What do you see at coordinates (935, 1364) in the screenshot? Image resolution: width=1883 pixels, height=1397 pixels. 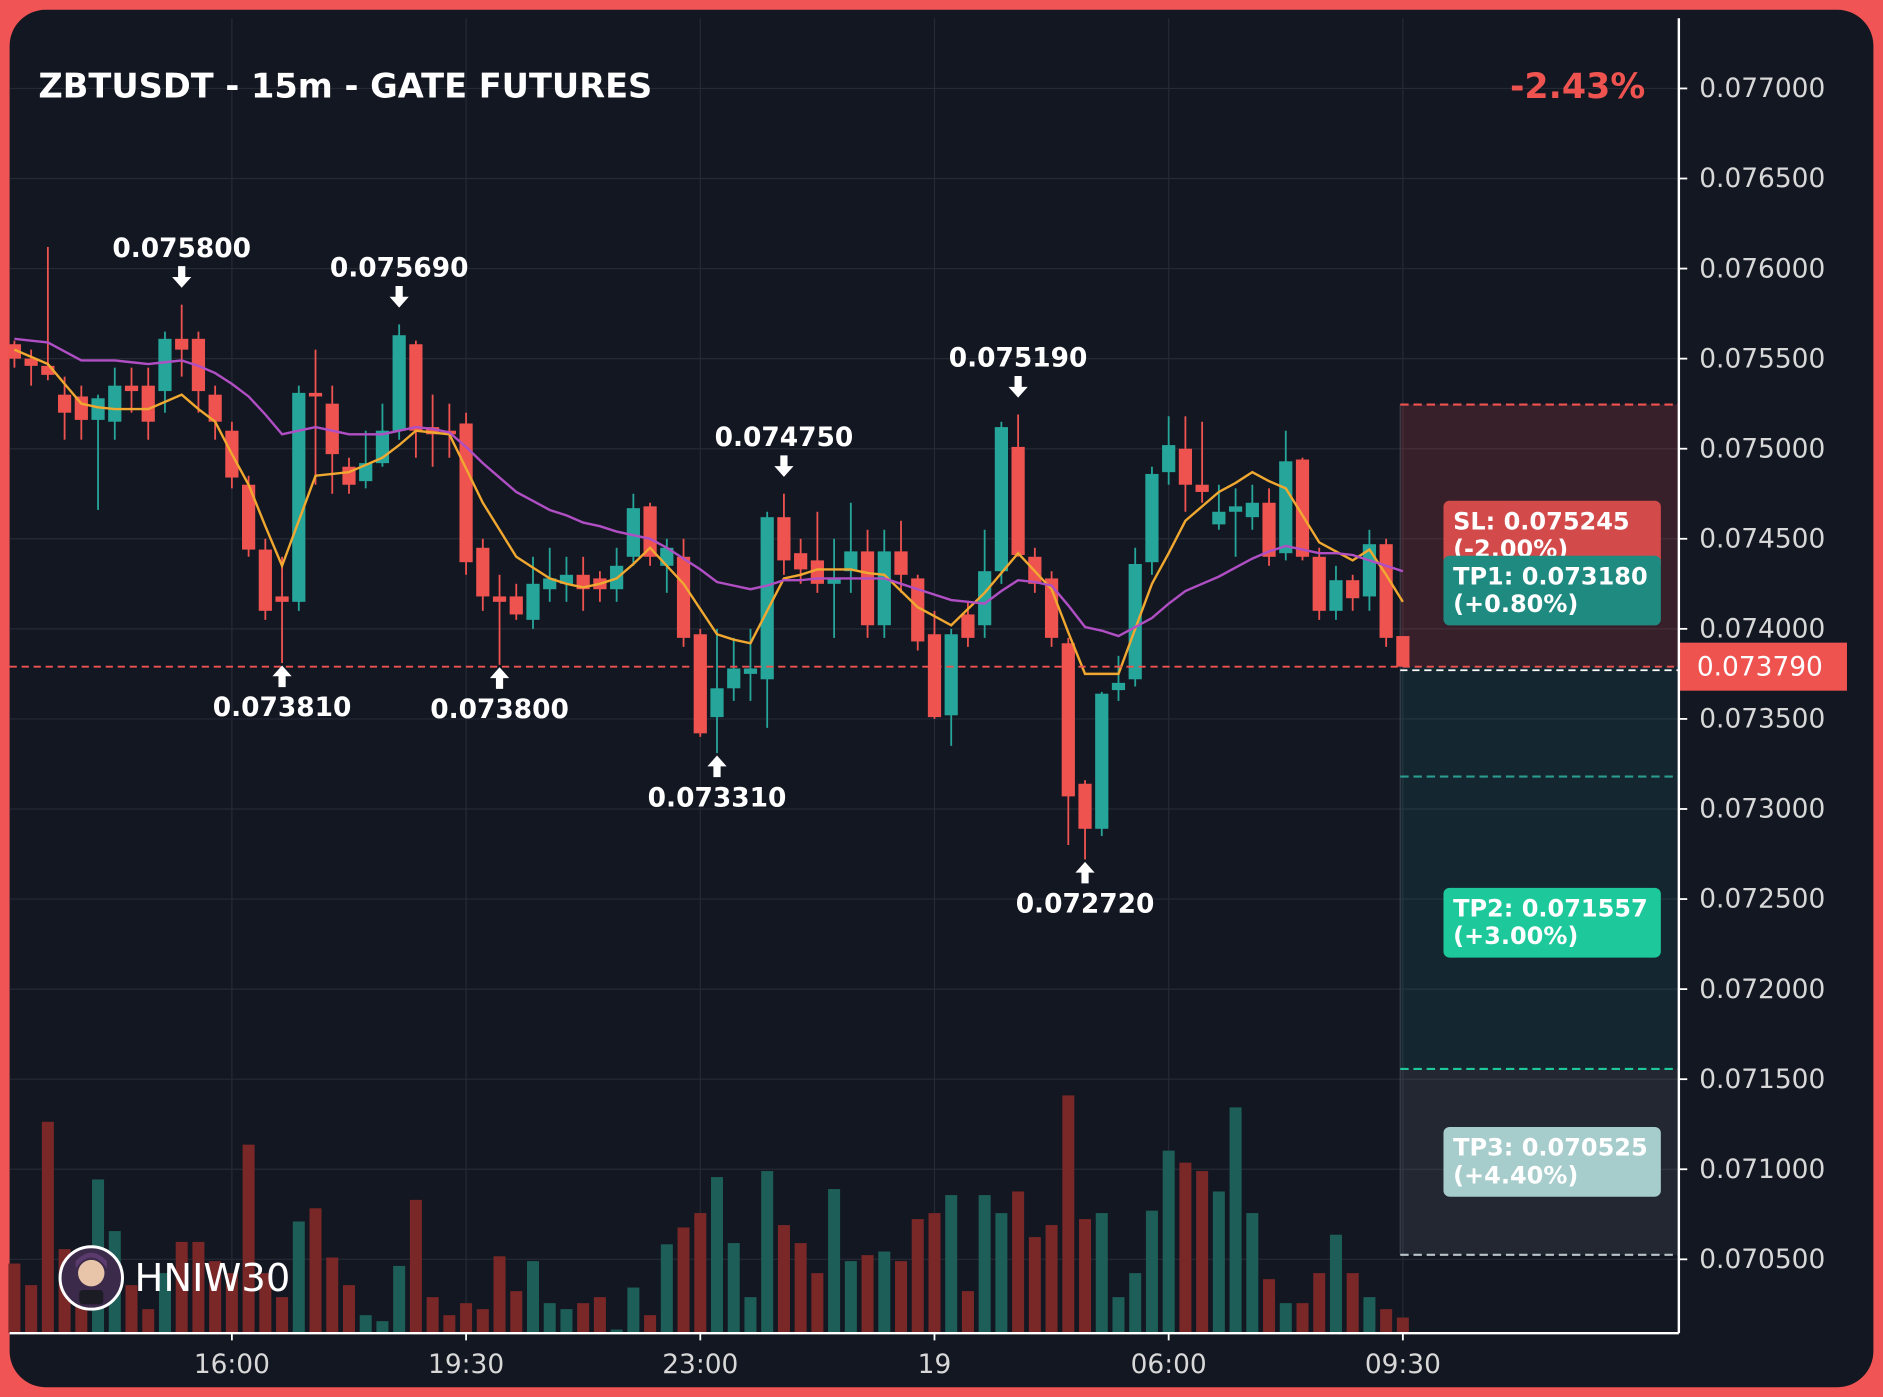 I see `x-tick-label: 19` at bounding box center [935, 1364].